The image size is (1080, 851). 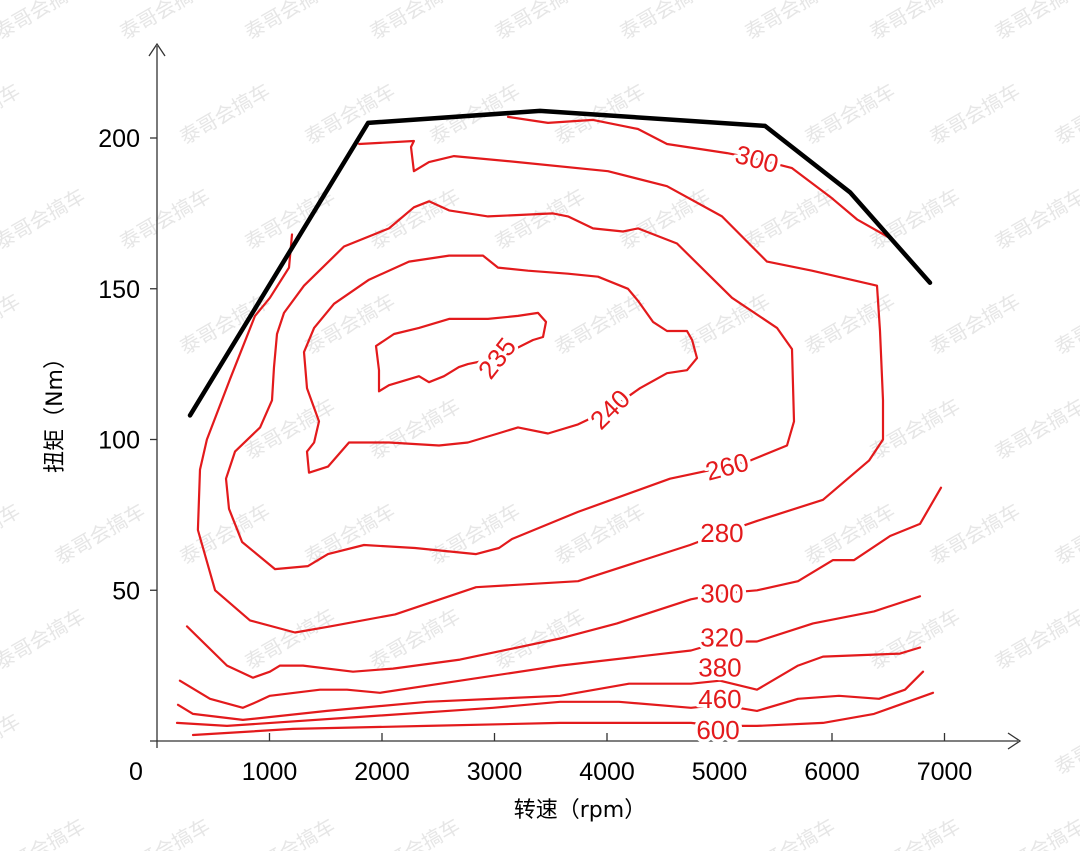 I want to click on contour-label-460: 460, so click(x=719, y=699).